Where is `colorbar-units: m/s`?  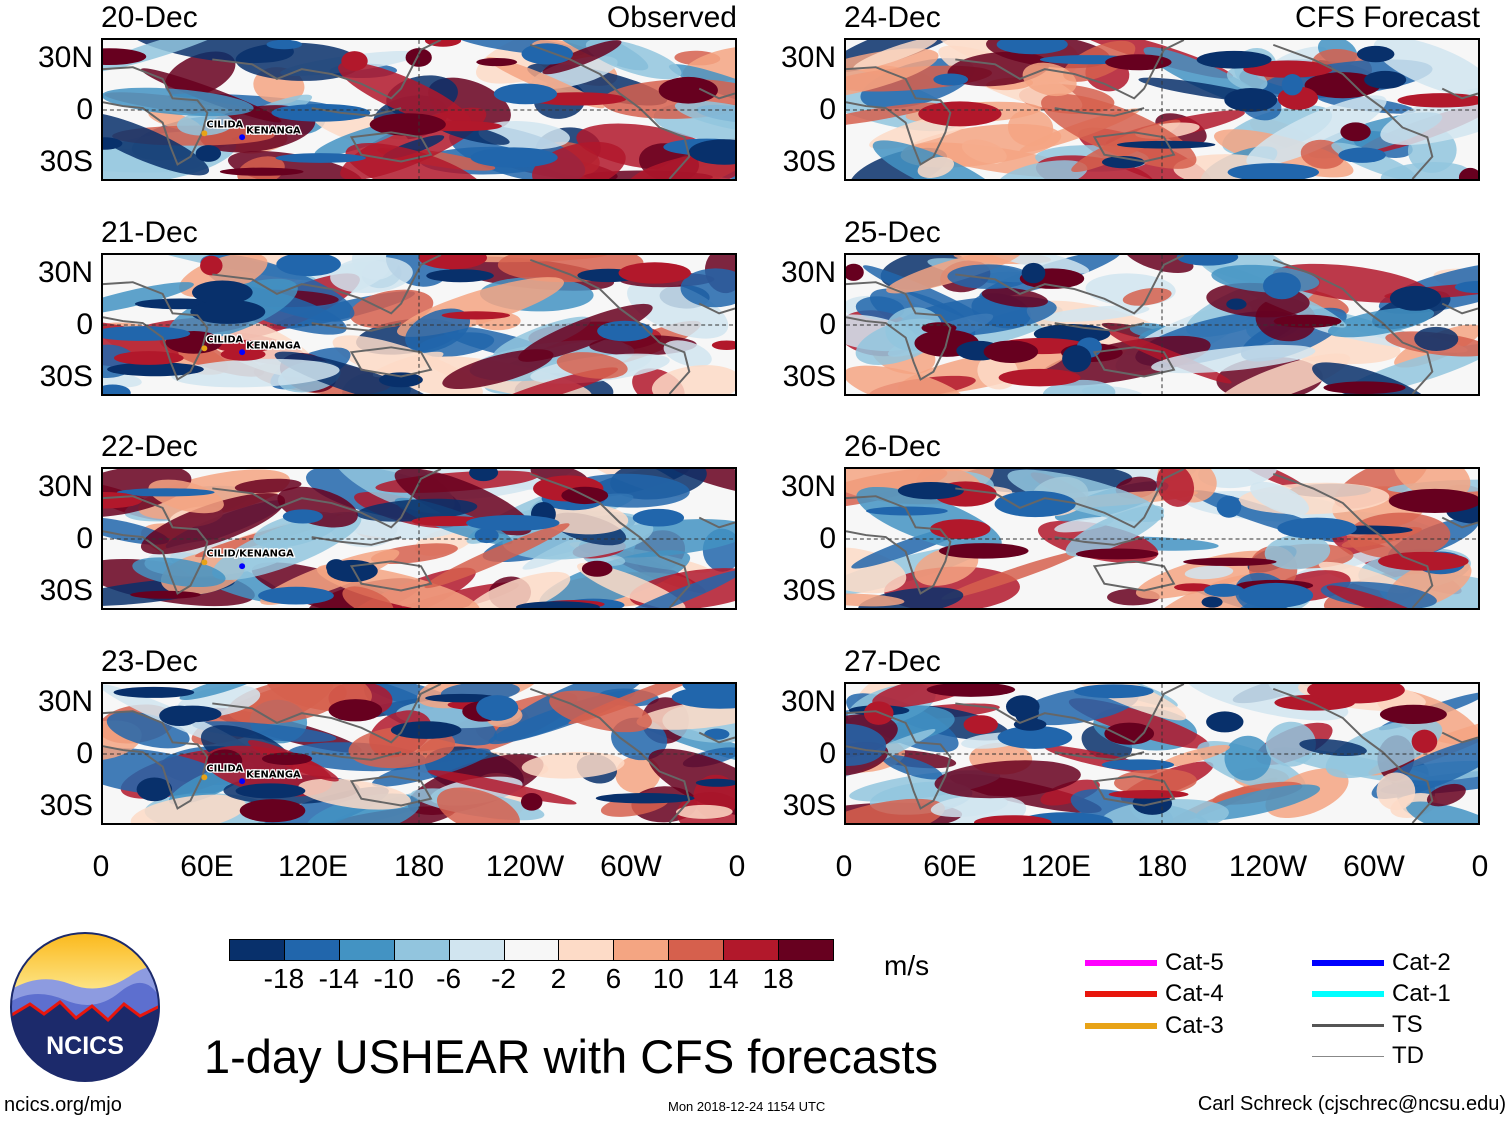 colorbar-units: m/s is located at coordinates (907, 965).